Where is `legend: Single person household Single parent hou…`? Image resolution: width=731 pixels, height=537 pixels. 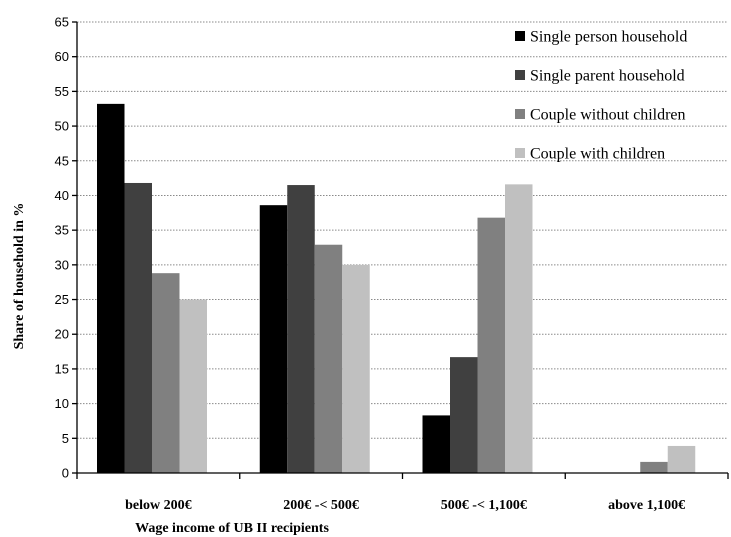
legend: Single person household Single parent hou… is located at coordinates (601, 96).